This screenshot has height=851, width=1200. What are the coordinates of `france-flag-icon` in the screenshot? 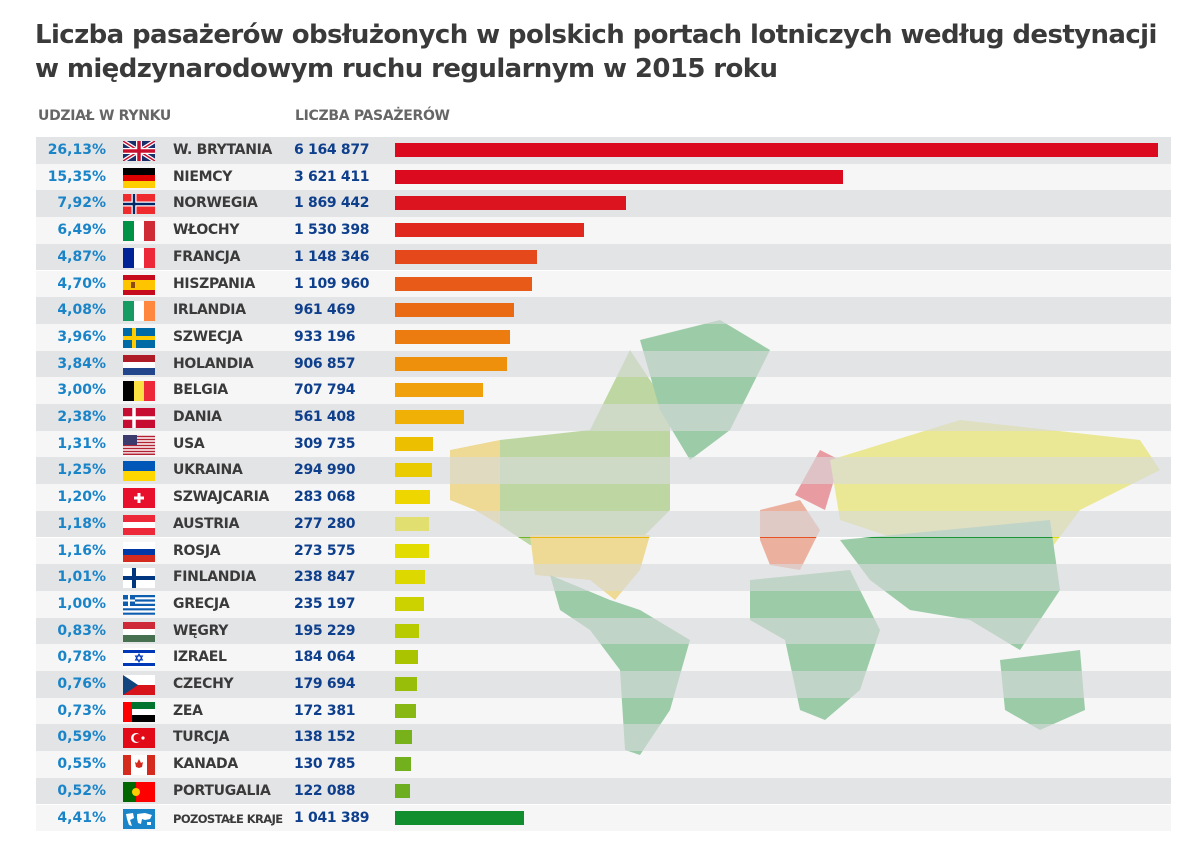 It's located at (139, 257).